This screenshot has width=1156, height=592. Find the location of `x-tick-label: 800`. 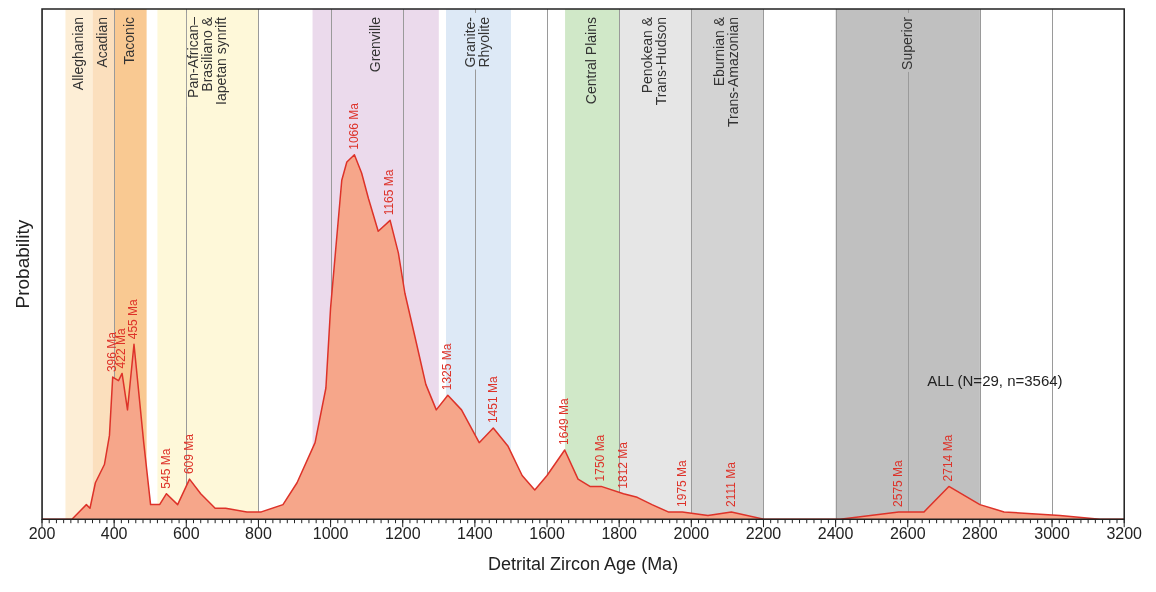

x-tick-label: 800 is located at coordinates (258, 534).